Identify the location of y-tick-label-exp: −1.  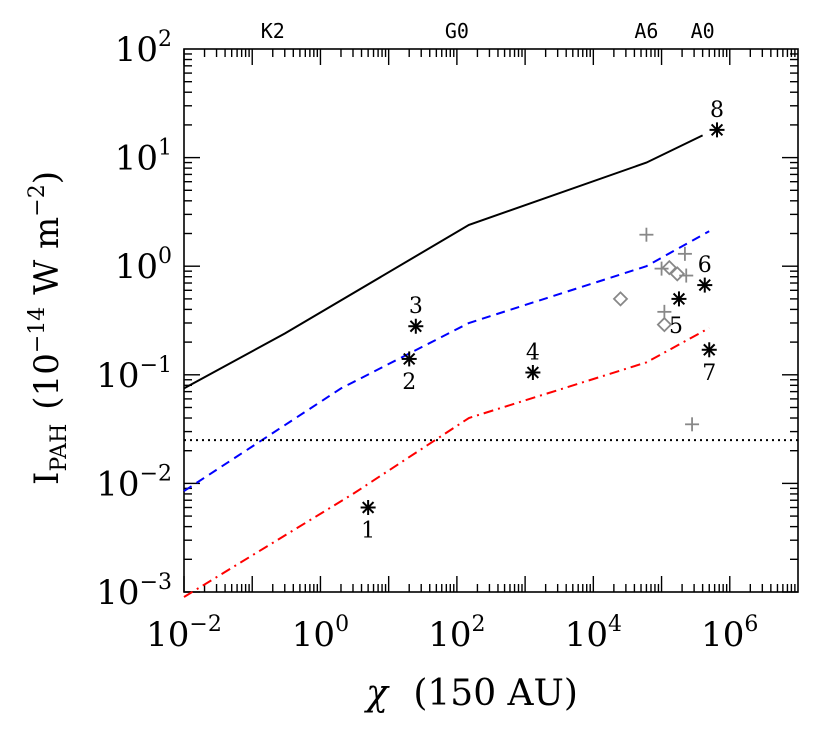
(156, 365).